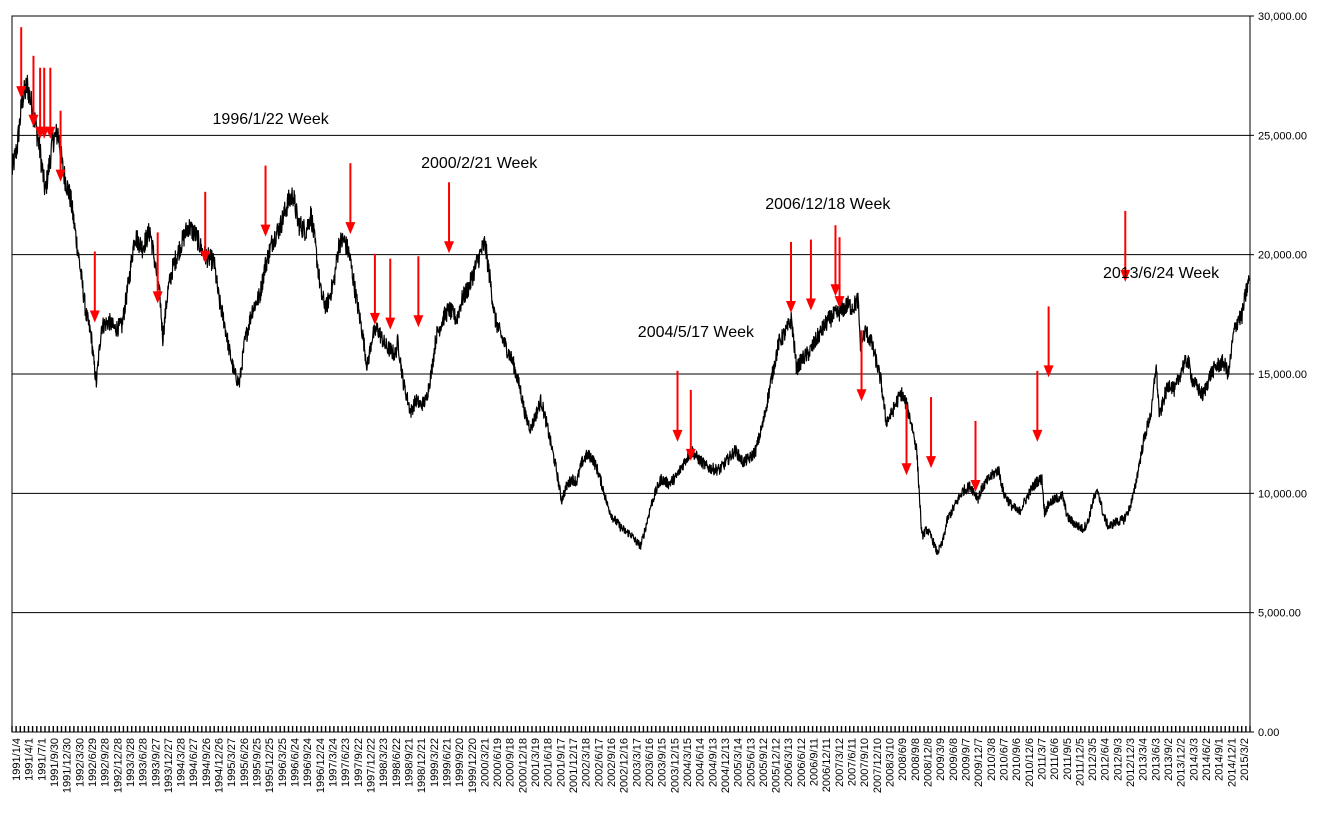 The image size is (1323, 837). Describe the element at coordinates (713, 762) in the screenshot. I see `x-tick-label: 2004/9/13` at that location.